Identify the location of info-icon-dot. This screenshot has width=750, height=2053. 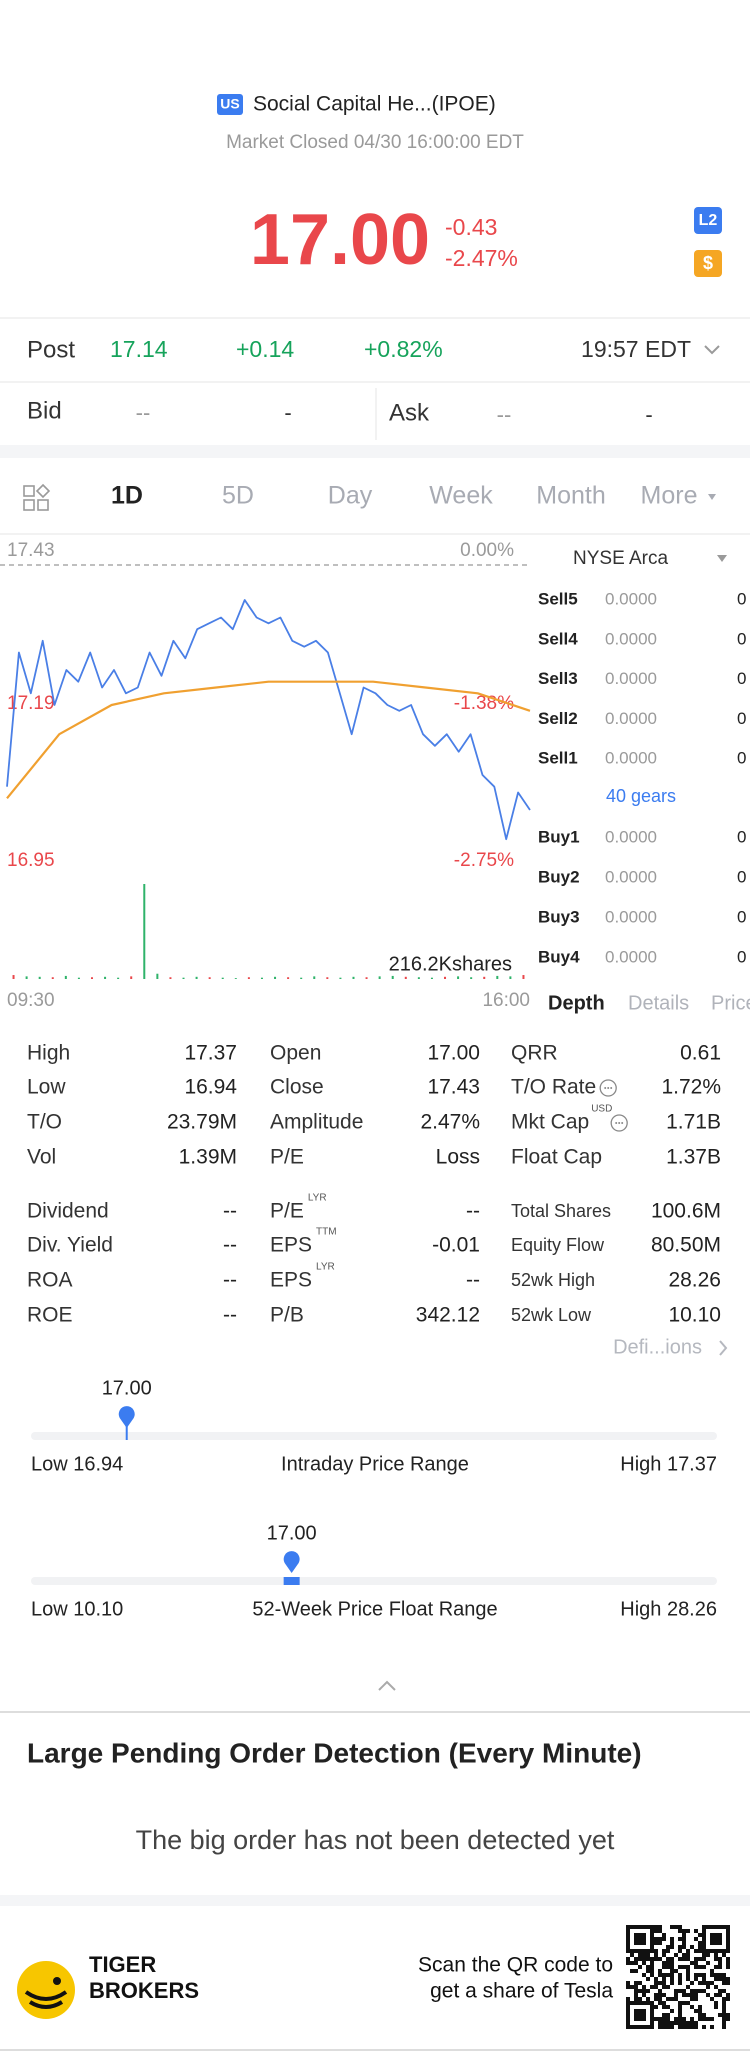
(619, 1123).